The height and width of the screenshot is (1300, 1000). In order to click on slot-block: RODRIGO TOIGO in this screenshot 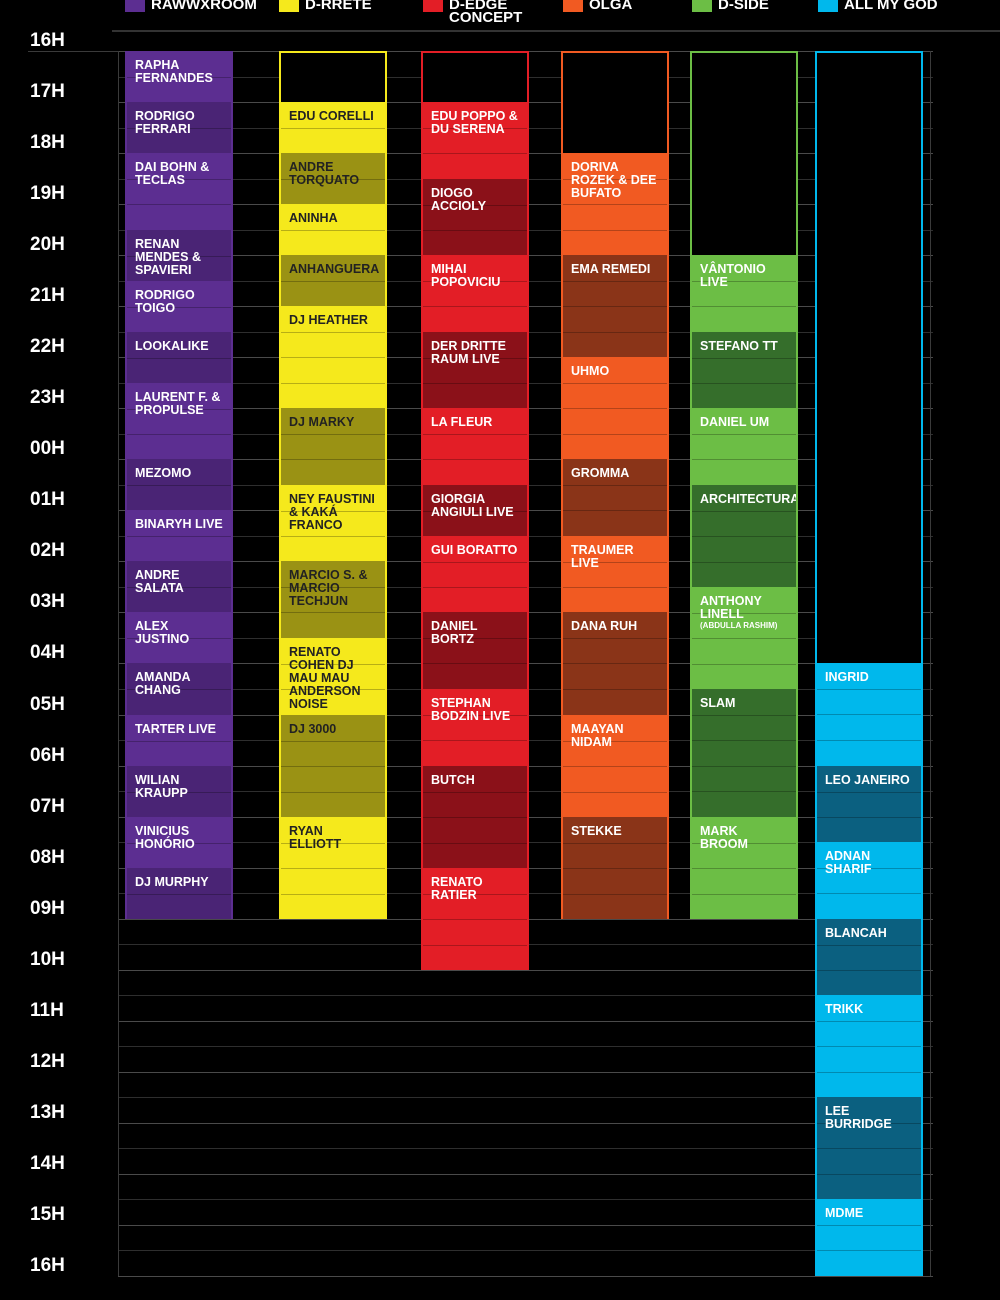, I will do `click(179, 306)`.